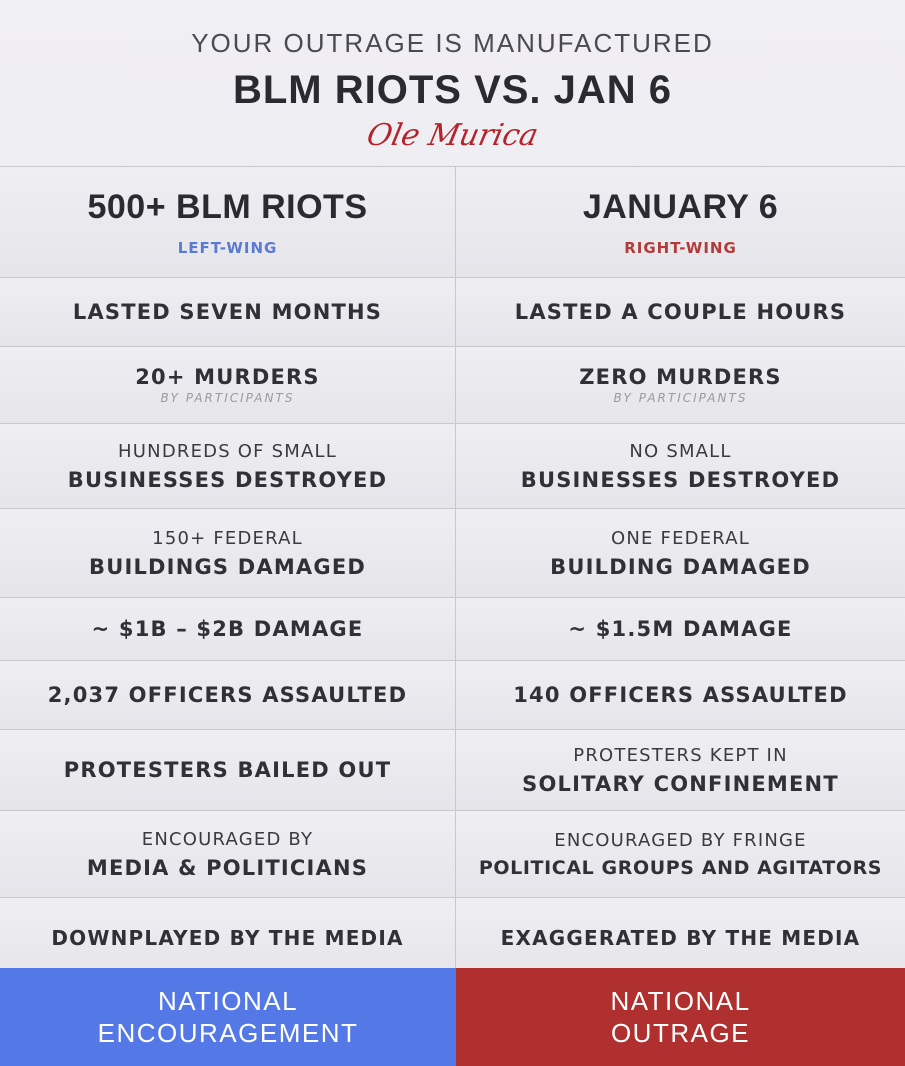 The width and height of the screenshot is (905, 1066). I want to click on table-cell-left: HUNDREDS OF SMALL BUSINESSES DESTROYED, so click(228, 466).